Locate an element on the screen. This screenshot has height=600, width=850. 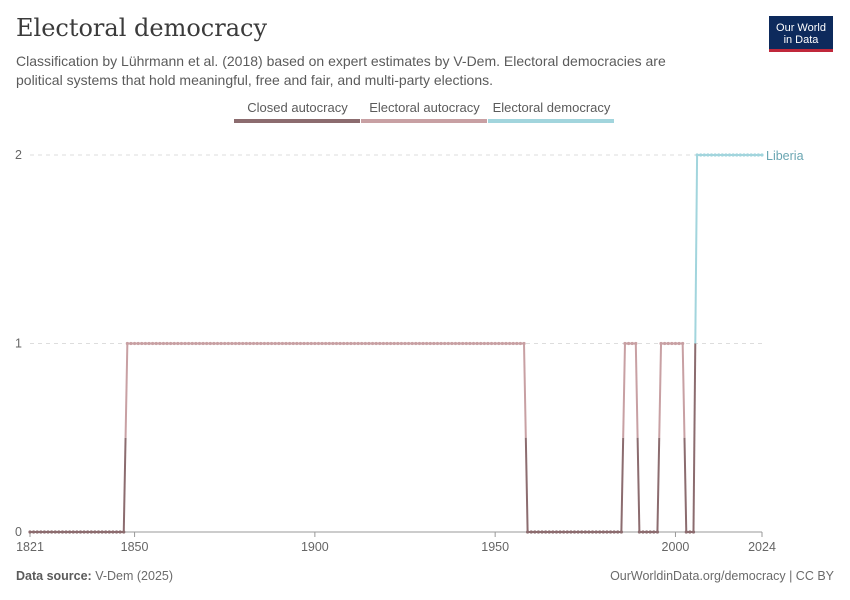
legend-item-electoral-autocracy: Electoral autocracy is located at coordinates (424, 111).